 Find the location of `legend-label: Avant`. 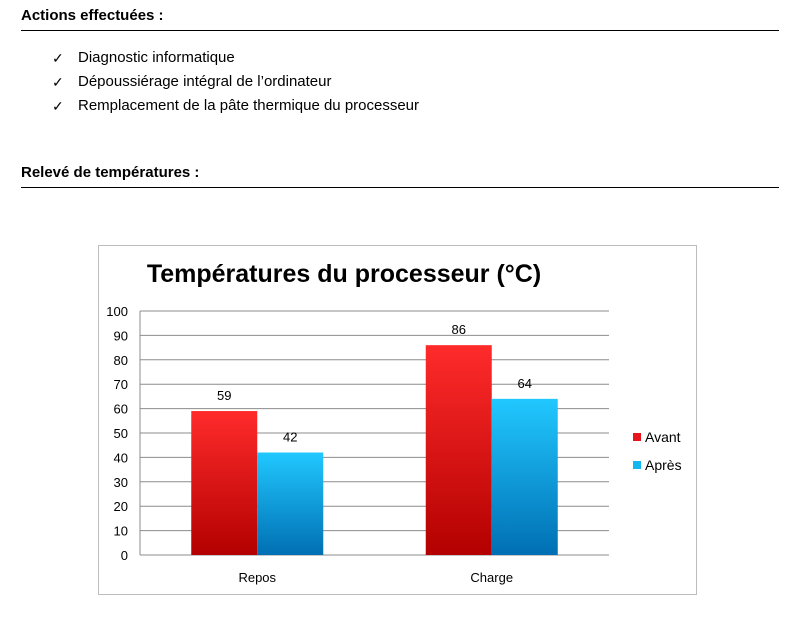

legend-label: Avant is located at coordinates (663, 437).